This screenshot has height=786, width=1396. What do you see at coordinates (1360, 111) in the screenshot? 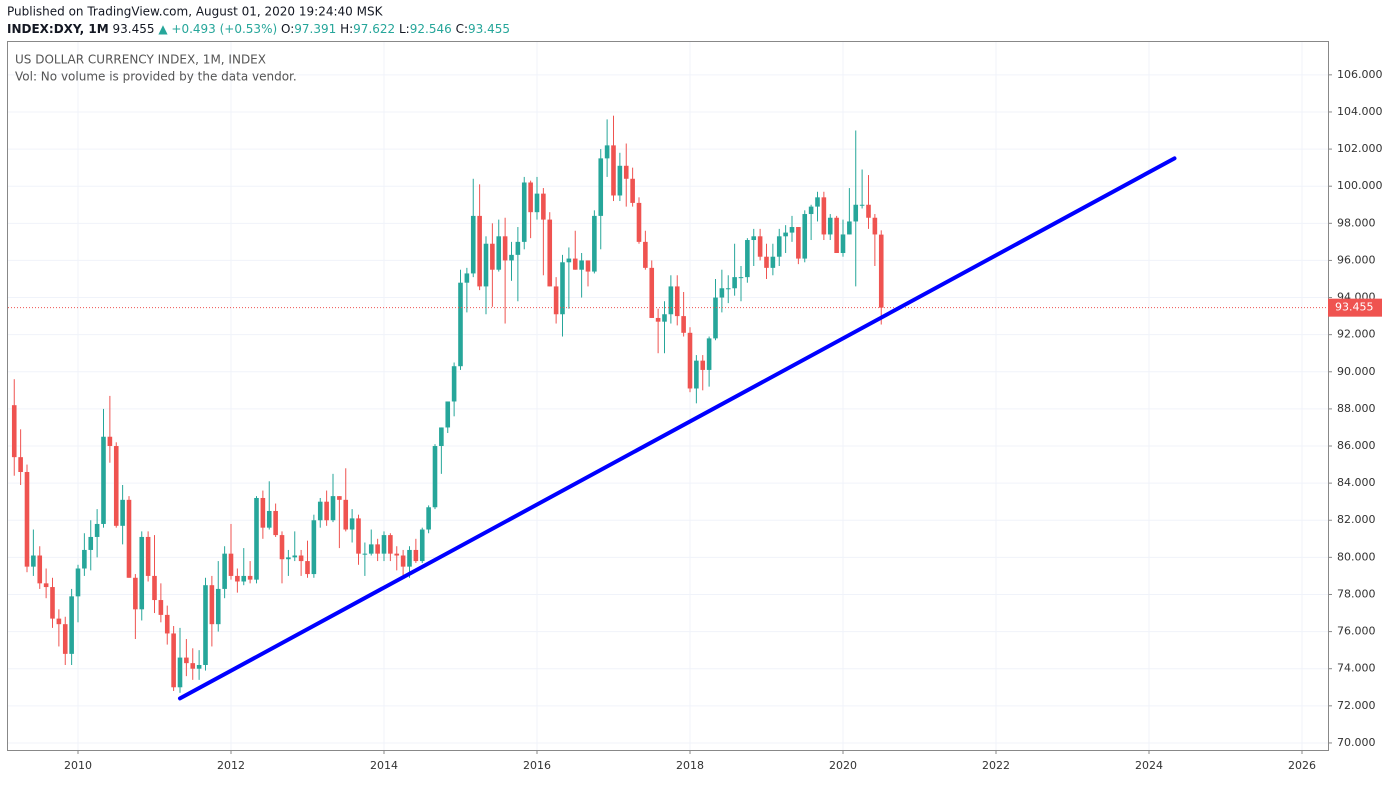
I see `y-tick-label: 104.000` at bounding box center [1360, 111].